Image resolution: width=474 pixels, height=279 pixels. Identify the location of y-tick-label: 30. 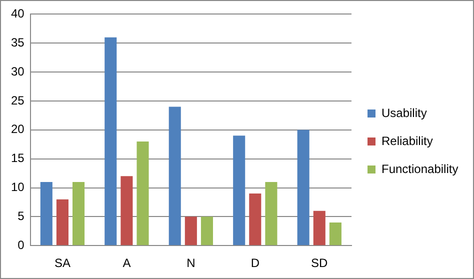
(17, 71).